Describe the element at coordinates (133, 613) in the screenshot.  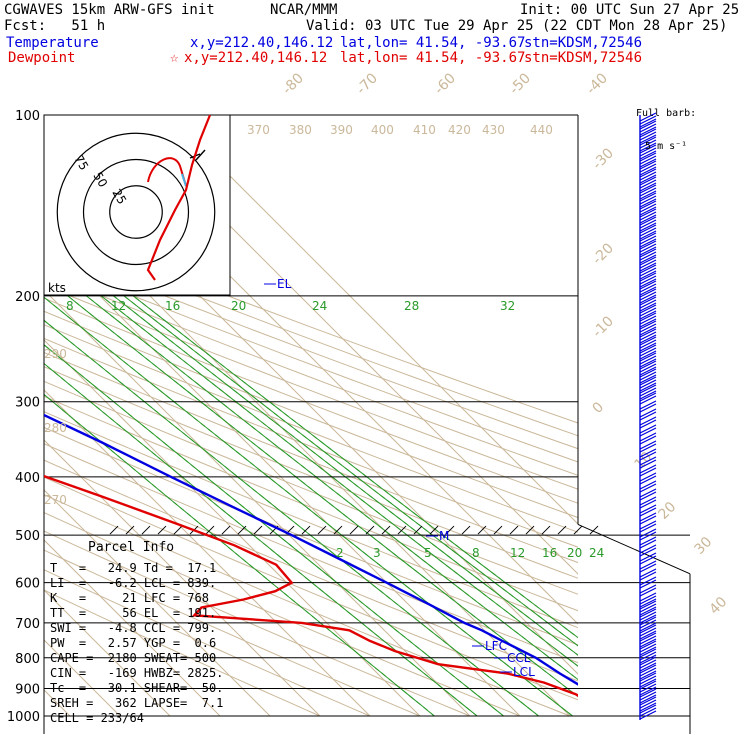
I see `parcel-info-row: TT = 56 EL = 191.` at that location.